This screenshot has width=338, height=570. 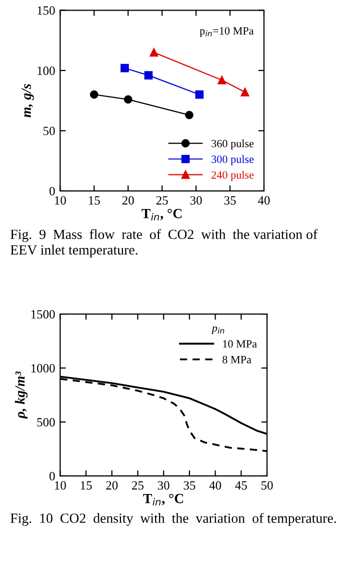 What do you see at coordinates (49, 131) in the screenshot?
I see `y-tick-label: 50` at bounding box center [49, 131].